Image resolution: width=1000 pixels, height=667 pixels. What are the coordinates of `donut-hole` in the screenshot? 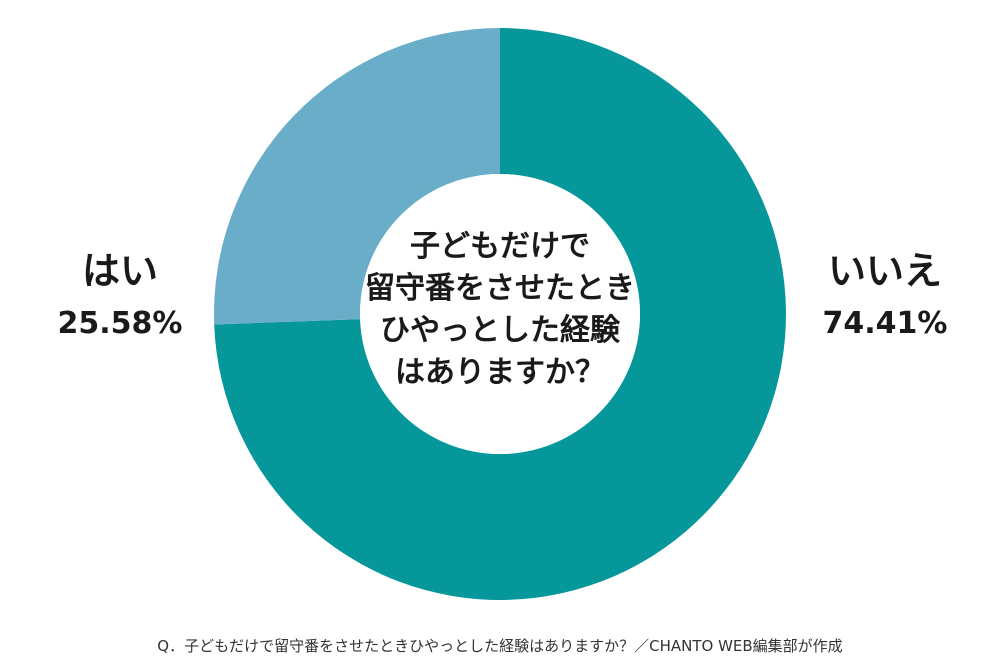 It's located at (500, 314).